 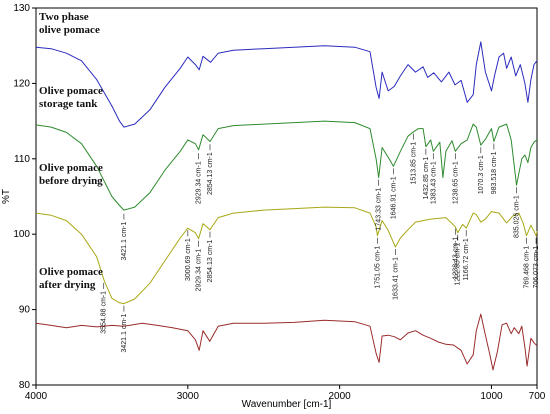 What do you see at coordinates (377, 267) in the screenshot?
I see `peak-label: 1751.05 cm-1` at bounding box center [377, 267].